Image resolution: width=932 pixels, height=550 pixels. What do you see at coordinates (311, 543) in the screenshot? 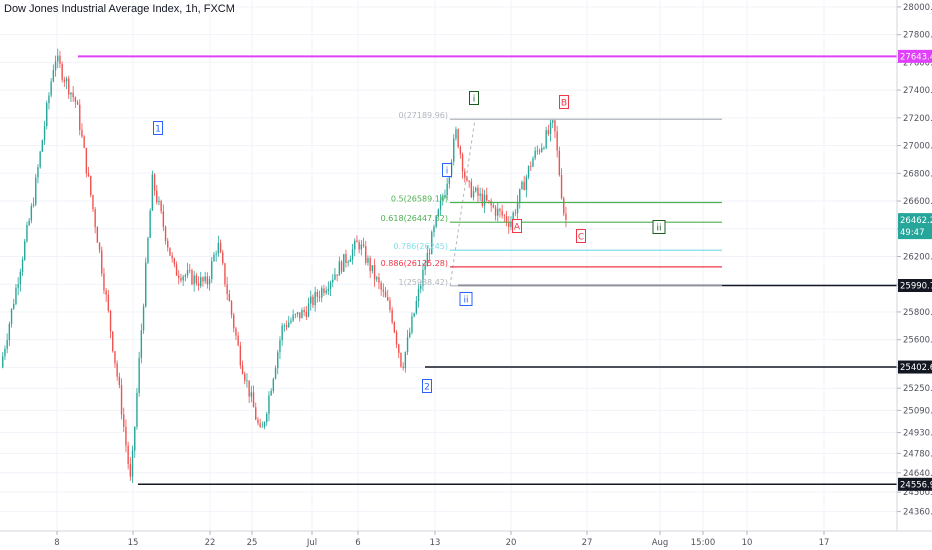
I see `time-tick-label: Jul` at bounding box center [311, 543].